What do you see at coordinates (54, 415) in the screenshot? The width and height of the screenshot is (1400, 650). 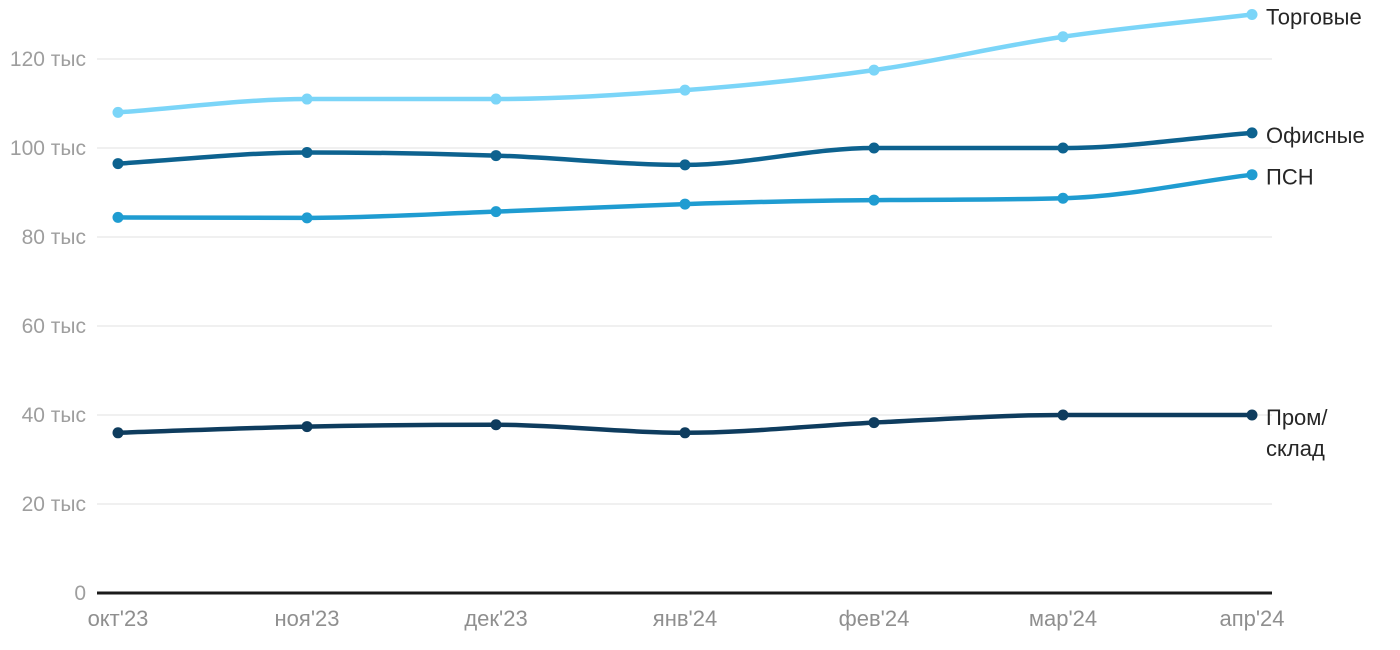 I see `y-tick-label: 40 тыс` at bounding box center [54, 415].